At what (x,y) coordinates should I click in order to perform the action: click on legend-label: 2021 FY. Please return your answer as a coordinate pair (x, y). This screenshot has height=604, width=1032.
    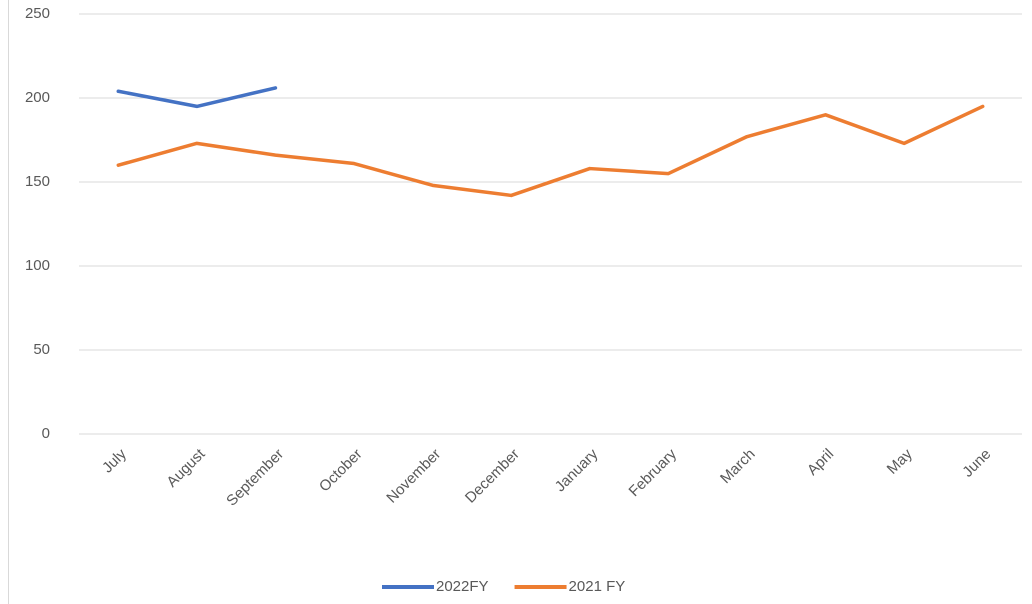
    Looking at the image, I should click on (597, 586).